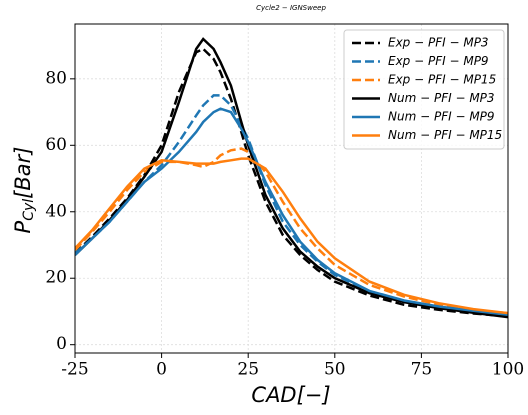  What do you see at coordinates (248, 370) in the screenshot?
I see `x-tick-label: 25` at bounding box center [248, 370].